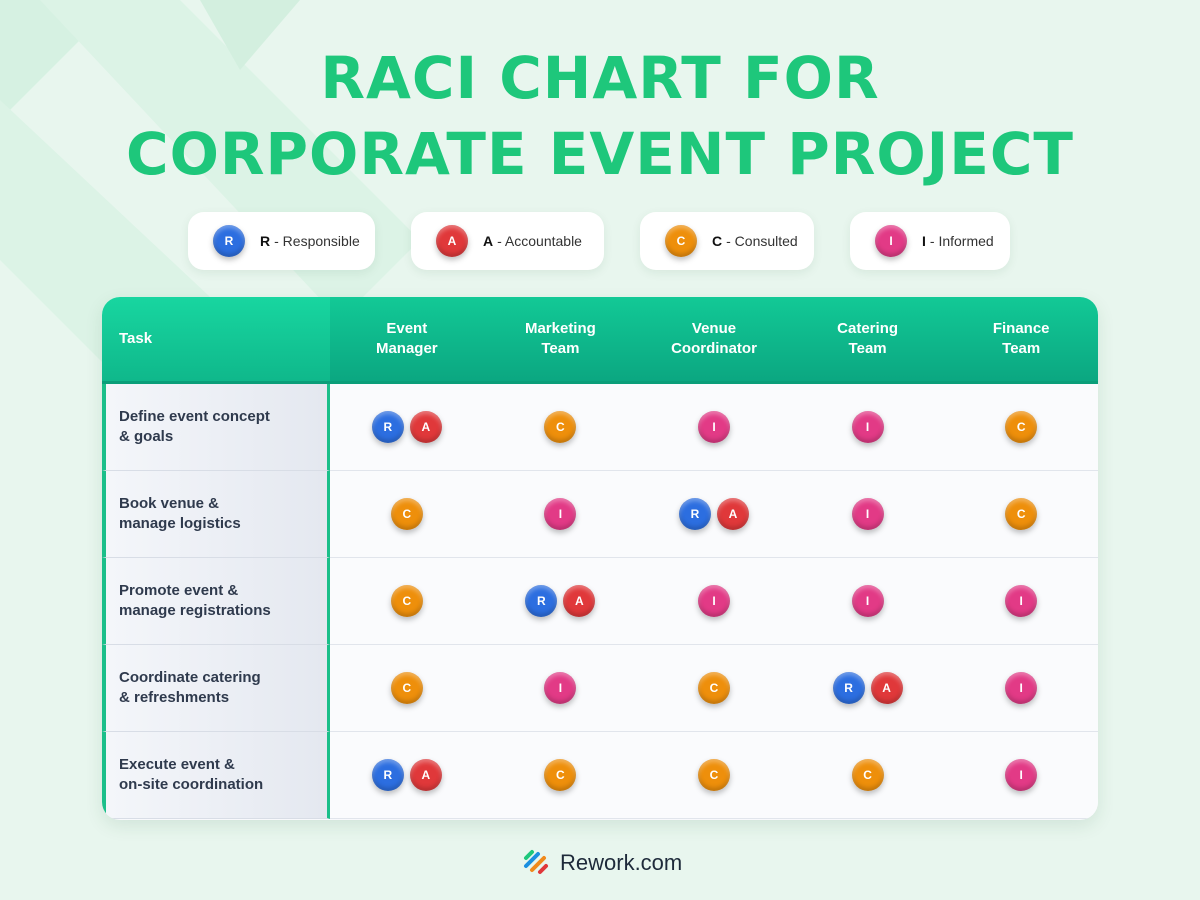  I want to click on column-header: Catering Team, so click(867, 340).